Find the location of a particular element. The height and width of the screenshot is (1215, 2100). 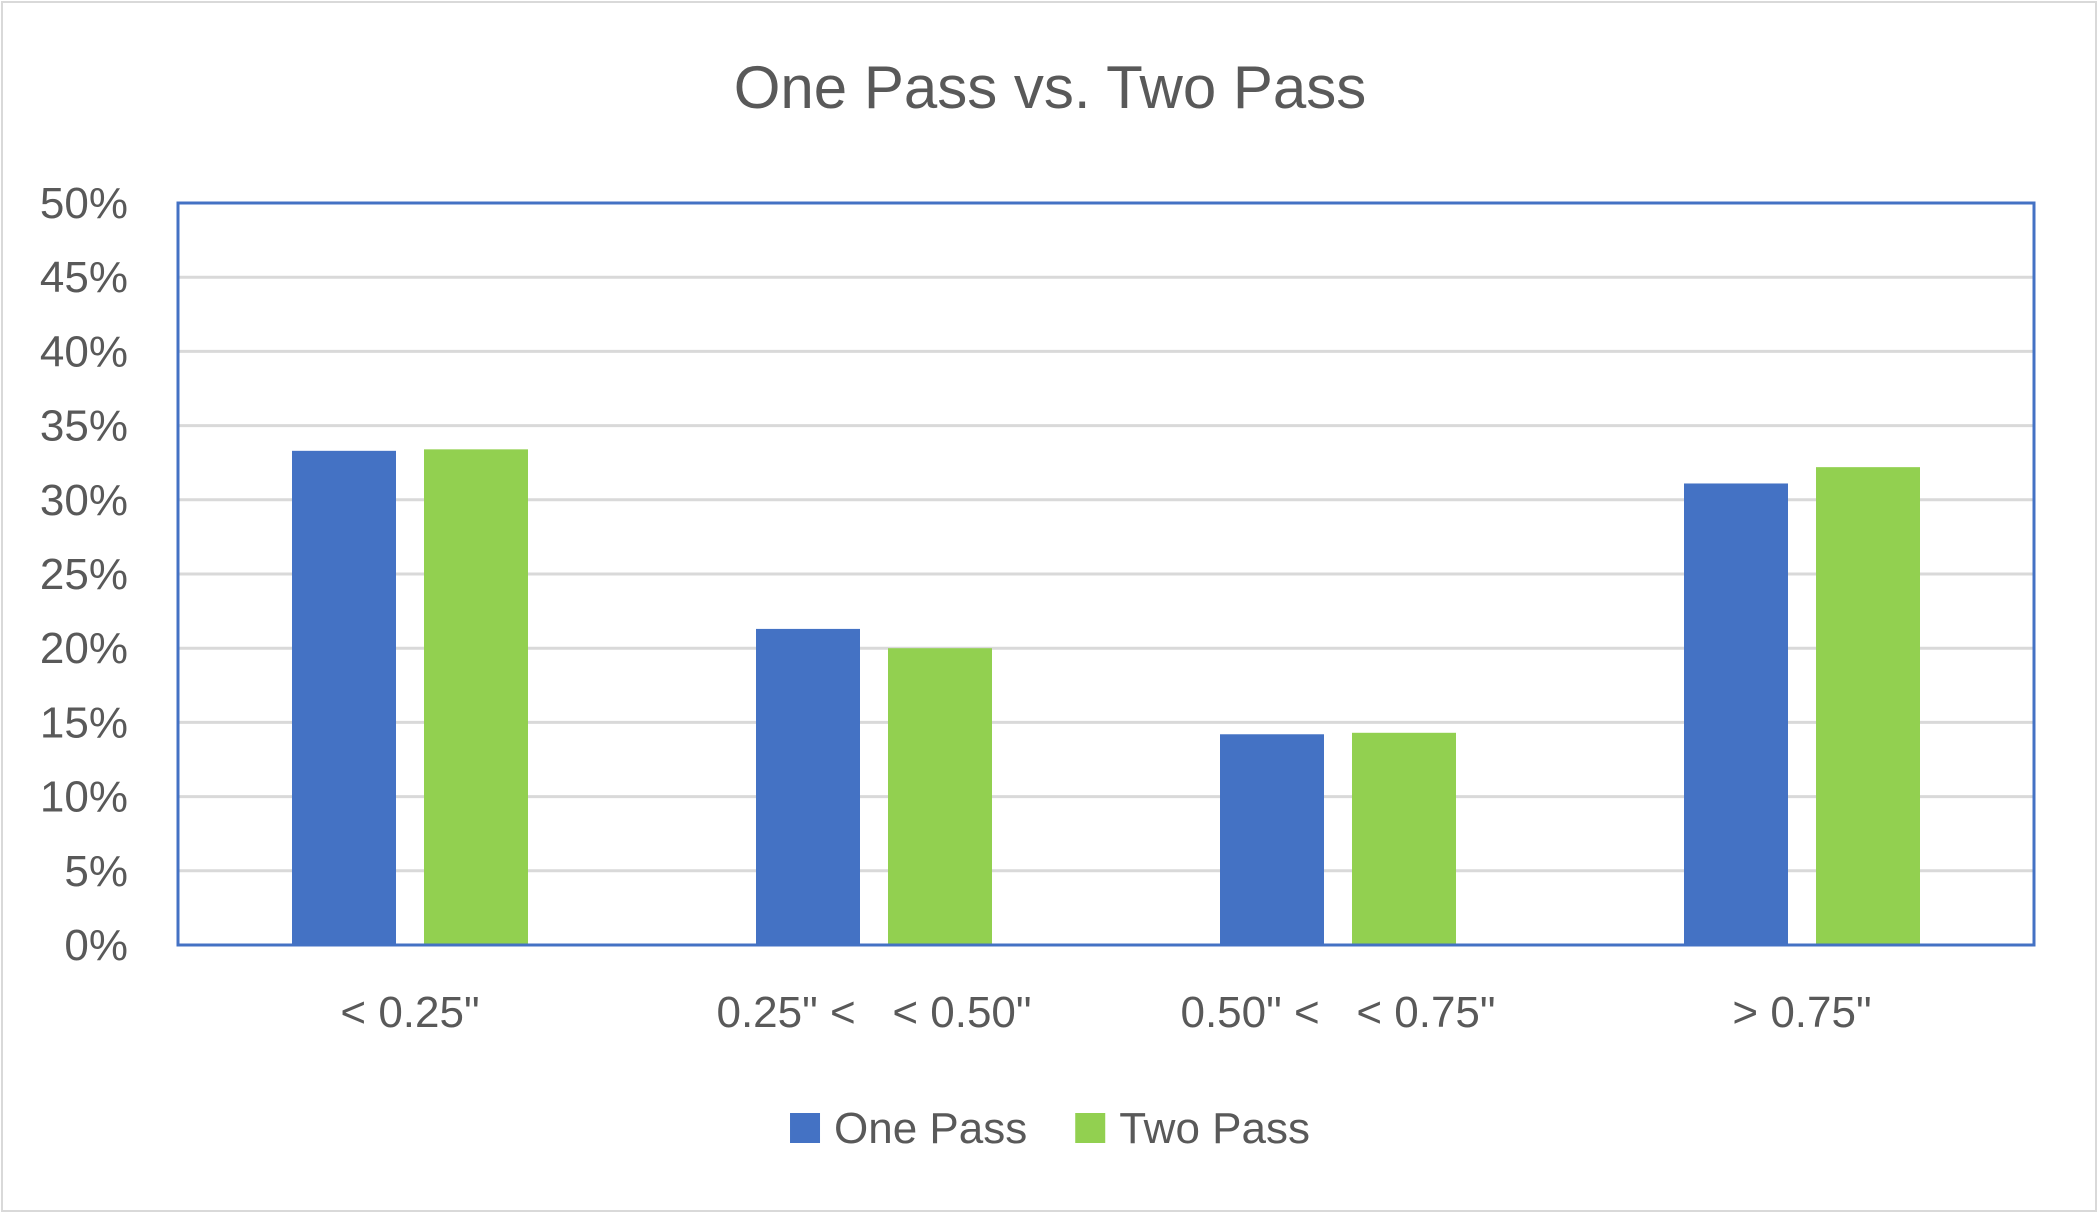

y-tick-label: 35% is located at coordinates (84, 426).